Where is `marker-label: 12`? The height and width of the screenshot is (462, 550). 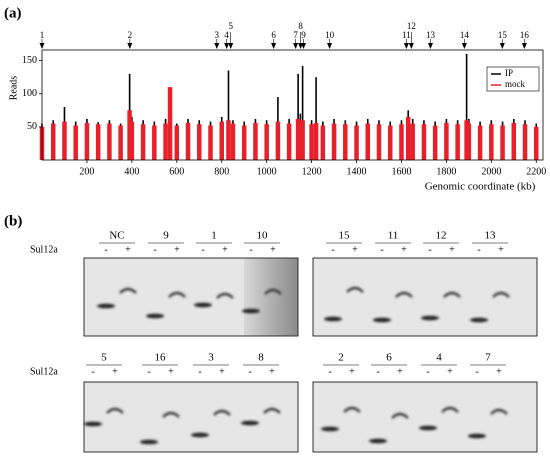 marker-label: 12 is located at coordinates (411, 26).